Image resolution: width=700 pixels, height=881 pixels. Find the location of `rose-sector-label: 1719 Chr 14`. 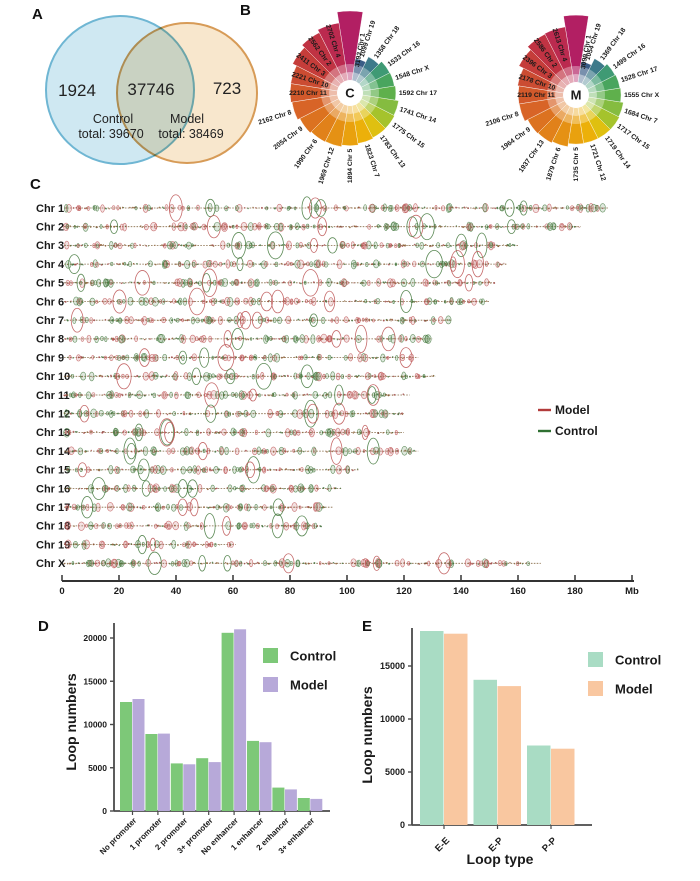

rose-sector-label: 1719 Chr 14 is located at coordinates (617, 152).